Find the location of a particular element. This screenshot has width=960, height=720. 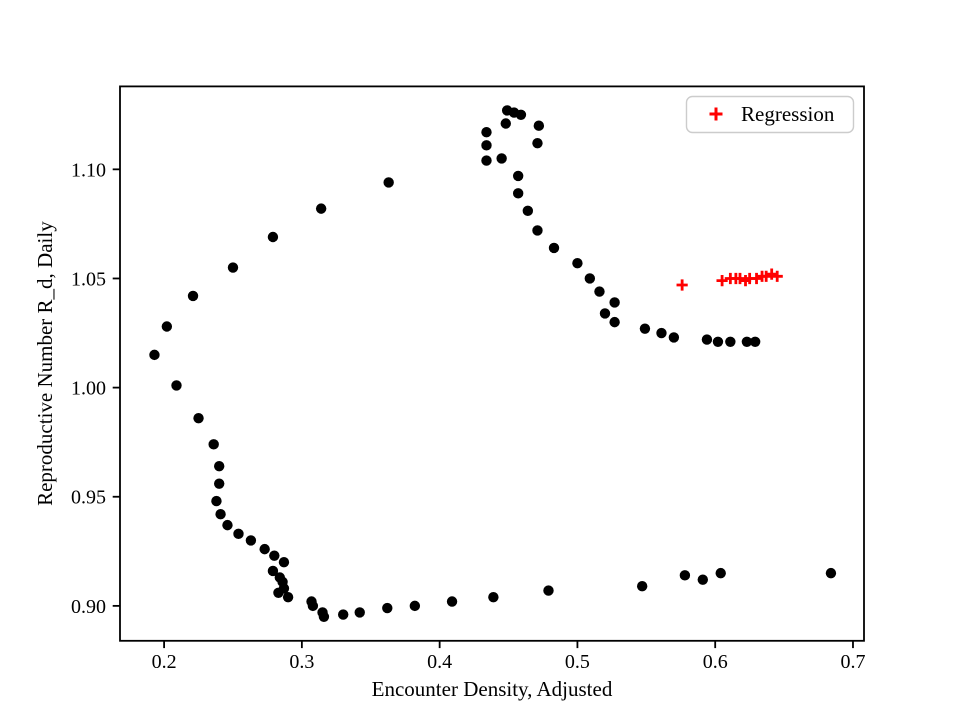

series-Regression is located at coordinates (729, 279).